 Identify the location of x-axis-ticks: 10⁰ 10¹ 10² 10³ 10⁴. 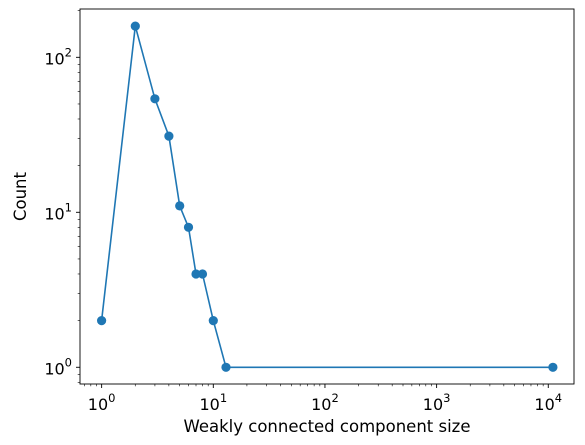
(325, 399).